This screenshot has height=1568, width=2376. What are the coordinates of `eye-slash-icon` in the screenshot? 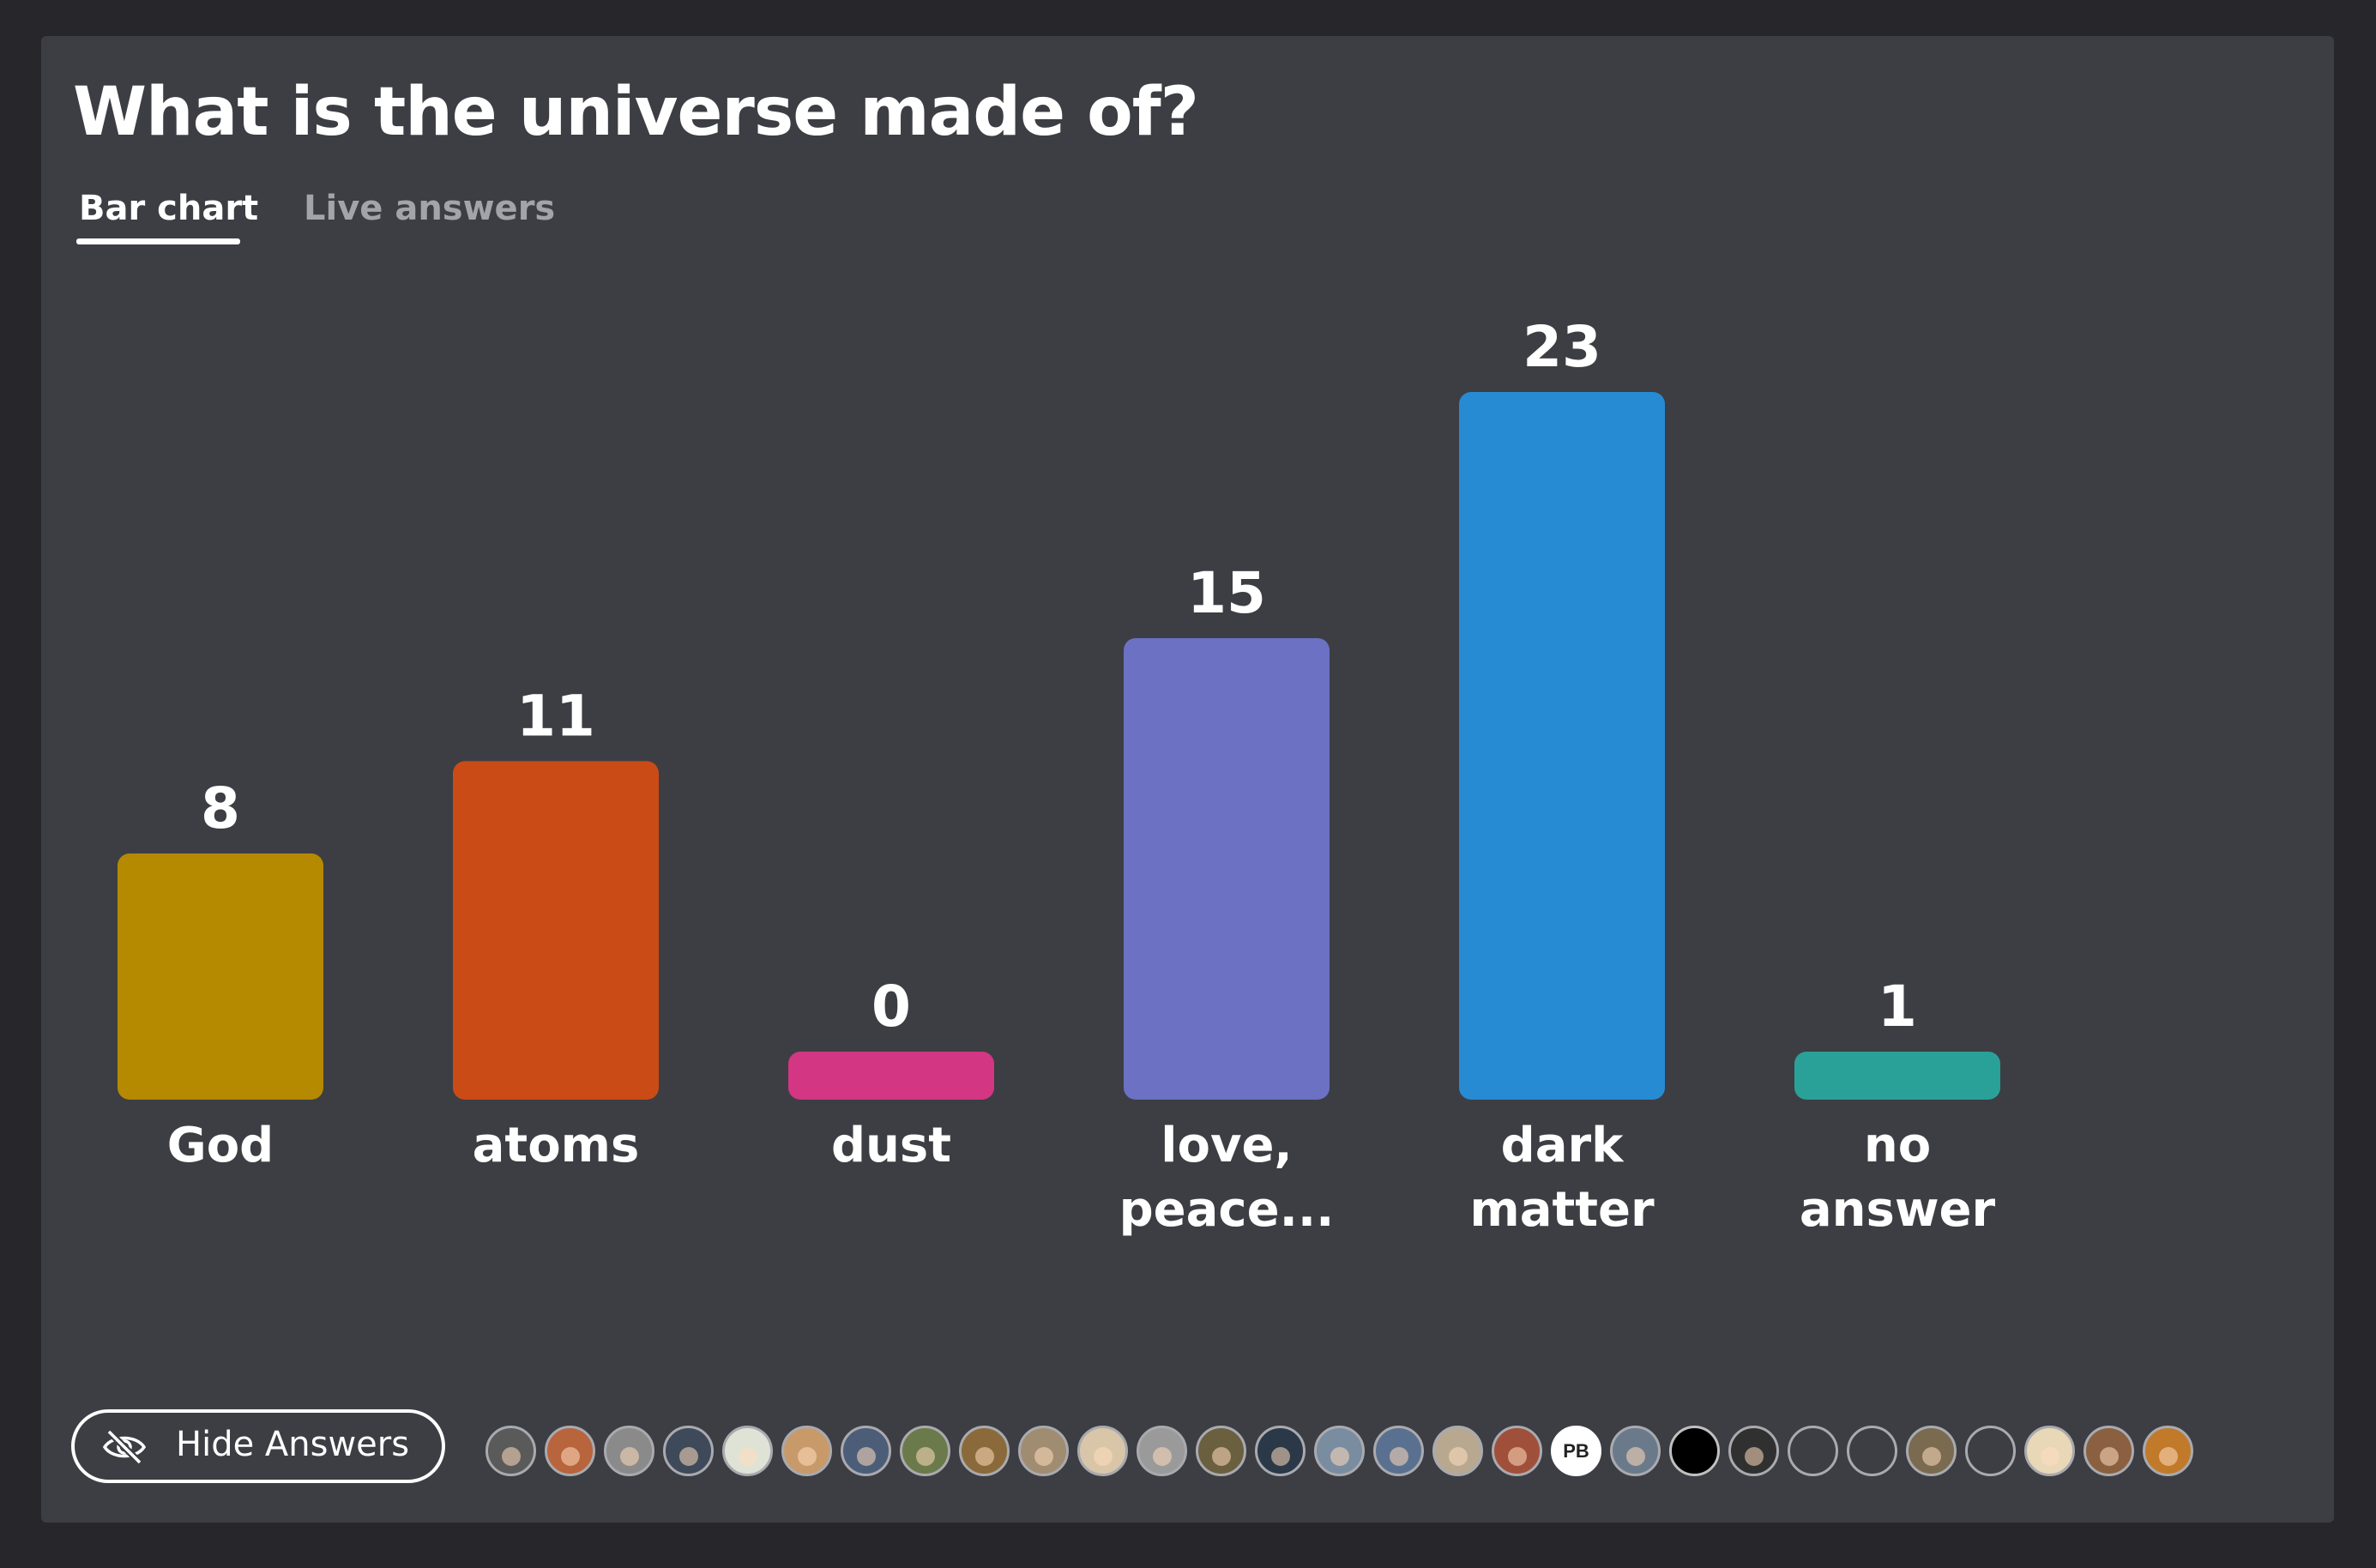 It's located at (124, 1447).